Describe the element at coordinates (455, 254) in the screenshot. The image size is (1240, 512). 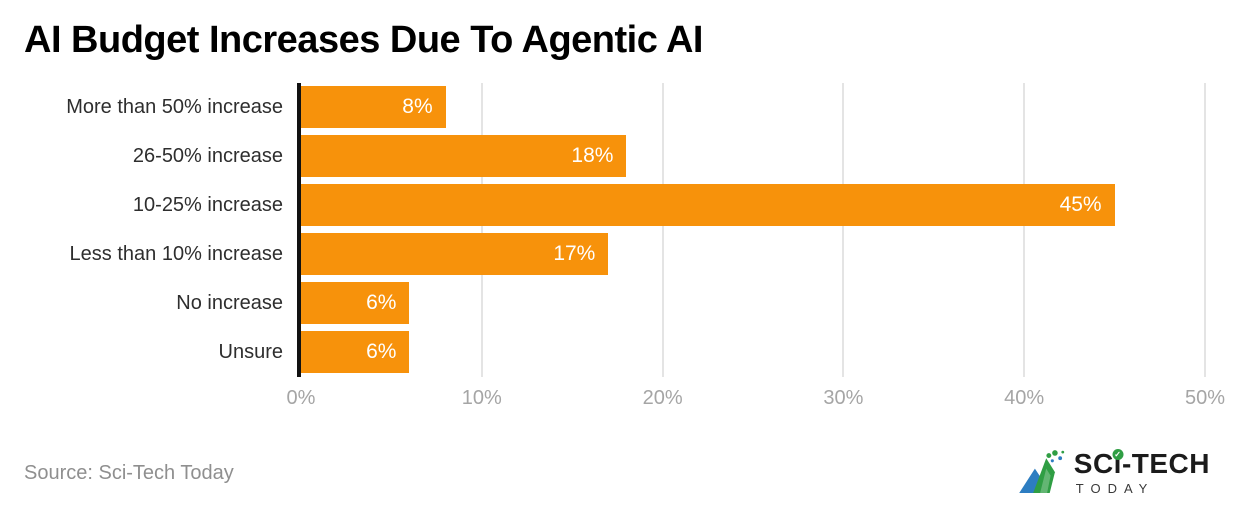
I see `bar: 17%` at that location.